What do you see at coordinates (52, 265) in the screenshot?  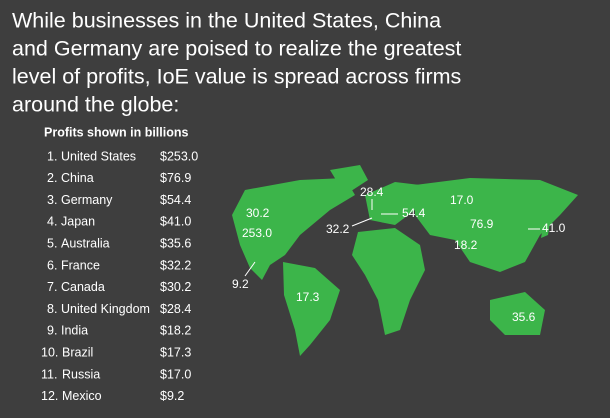 I see `rank: 6.` at bounding box center [52, 265].